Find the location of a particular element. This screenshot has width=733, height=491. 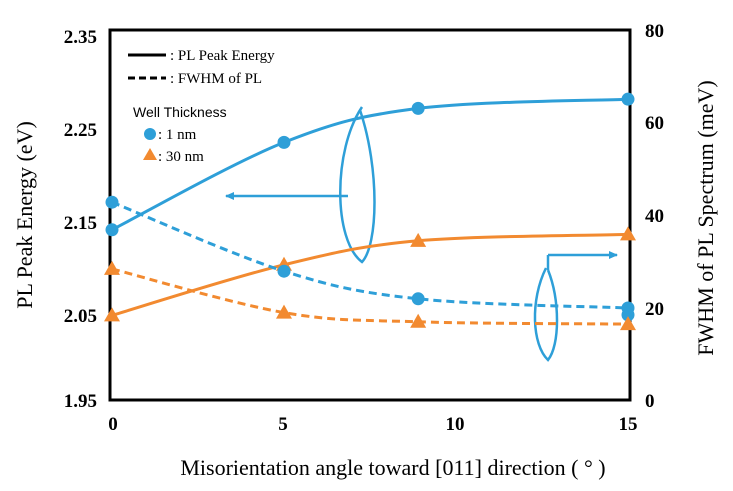

y-right-axis-title: FWHM of PL Spectrum (meV) is located at coordinates (705, 217).